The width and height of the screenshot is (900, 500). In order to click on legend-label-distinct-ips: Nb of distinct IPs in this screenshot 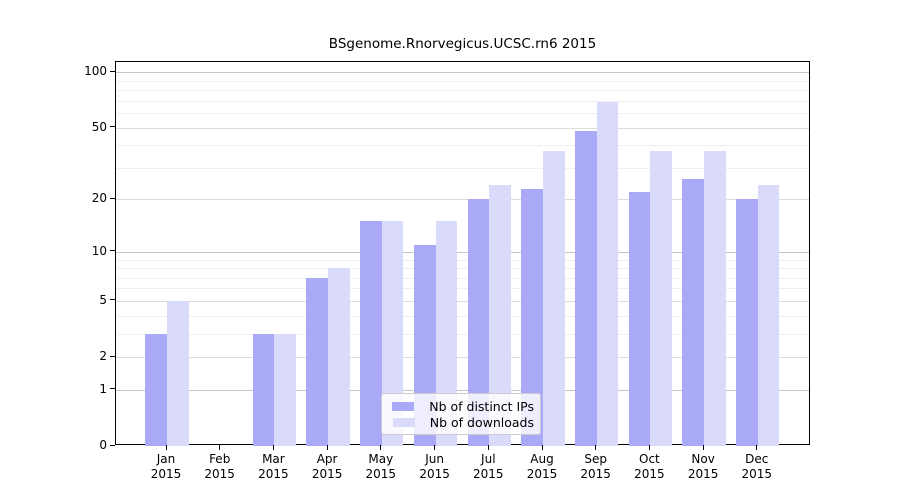, I will do `click(481, 406)`.